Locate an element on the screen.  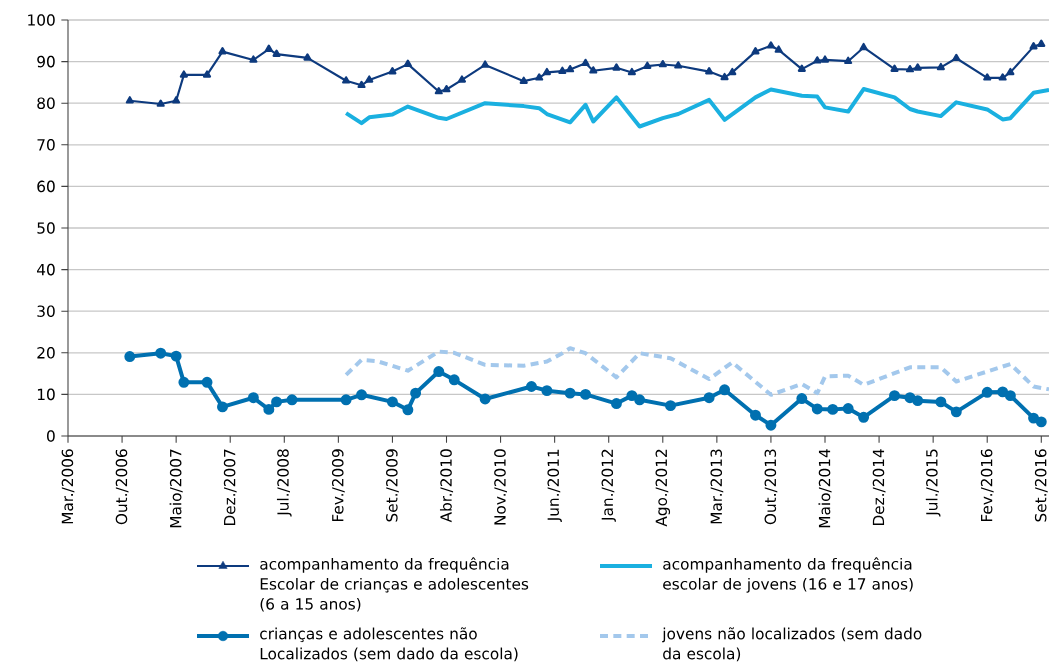
x-tick-label: Mar./2013 is located at coordinates (717, 486).